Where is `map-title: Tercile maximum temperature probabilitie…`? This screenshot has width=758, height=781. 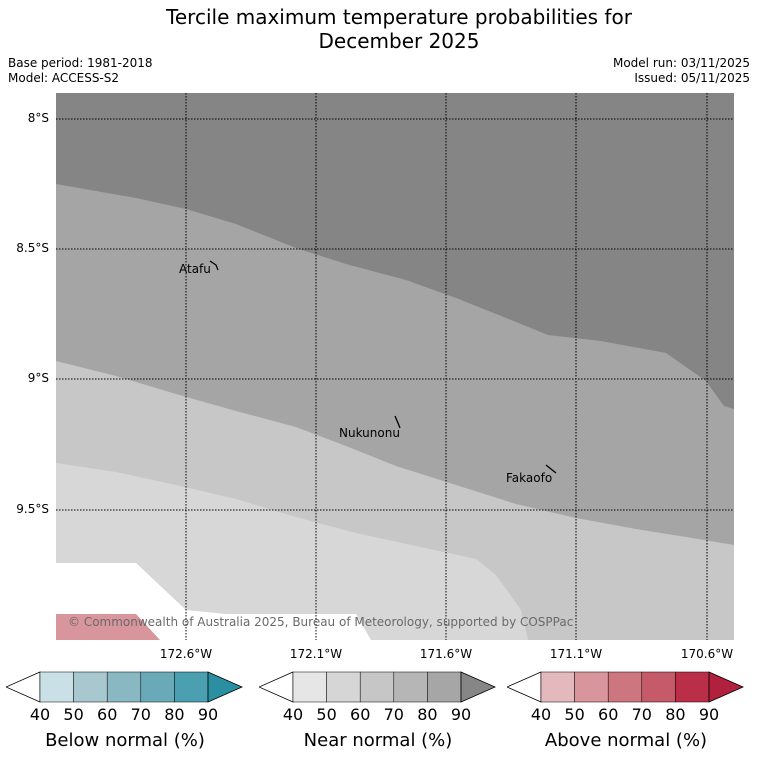
map-title: Tercile maximum temperature probabilitie… is located at coordinates (379, 29).